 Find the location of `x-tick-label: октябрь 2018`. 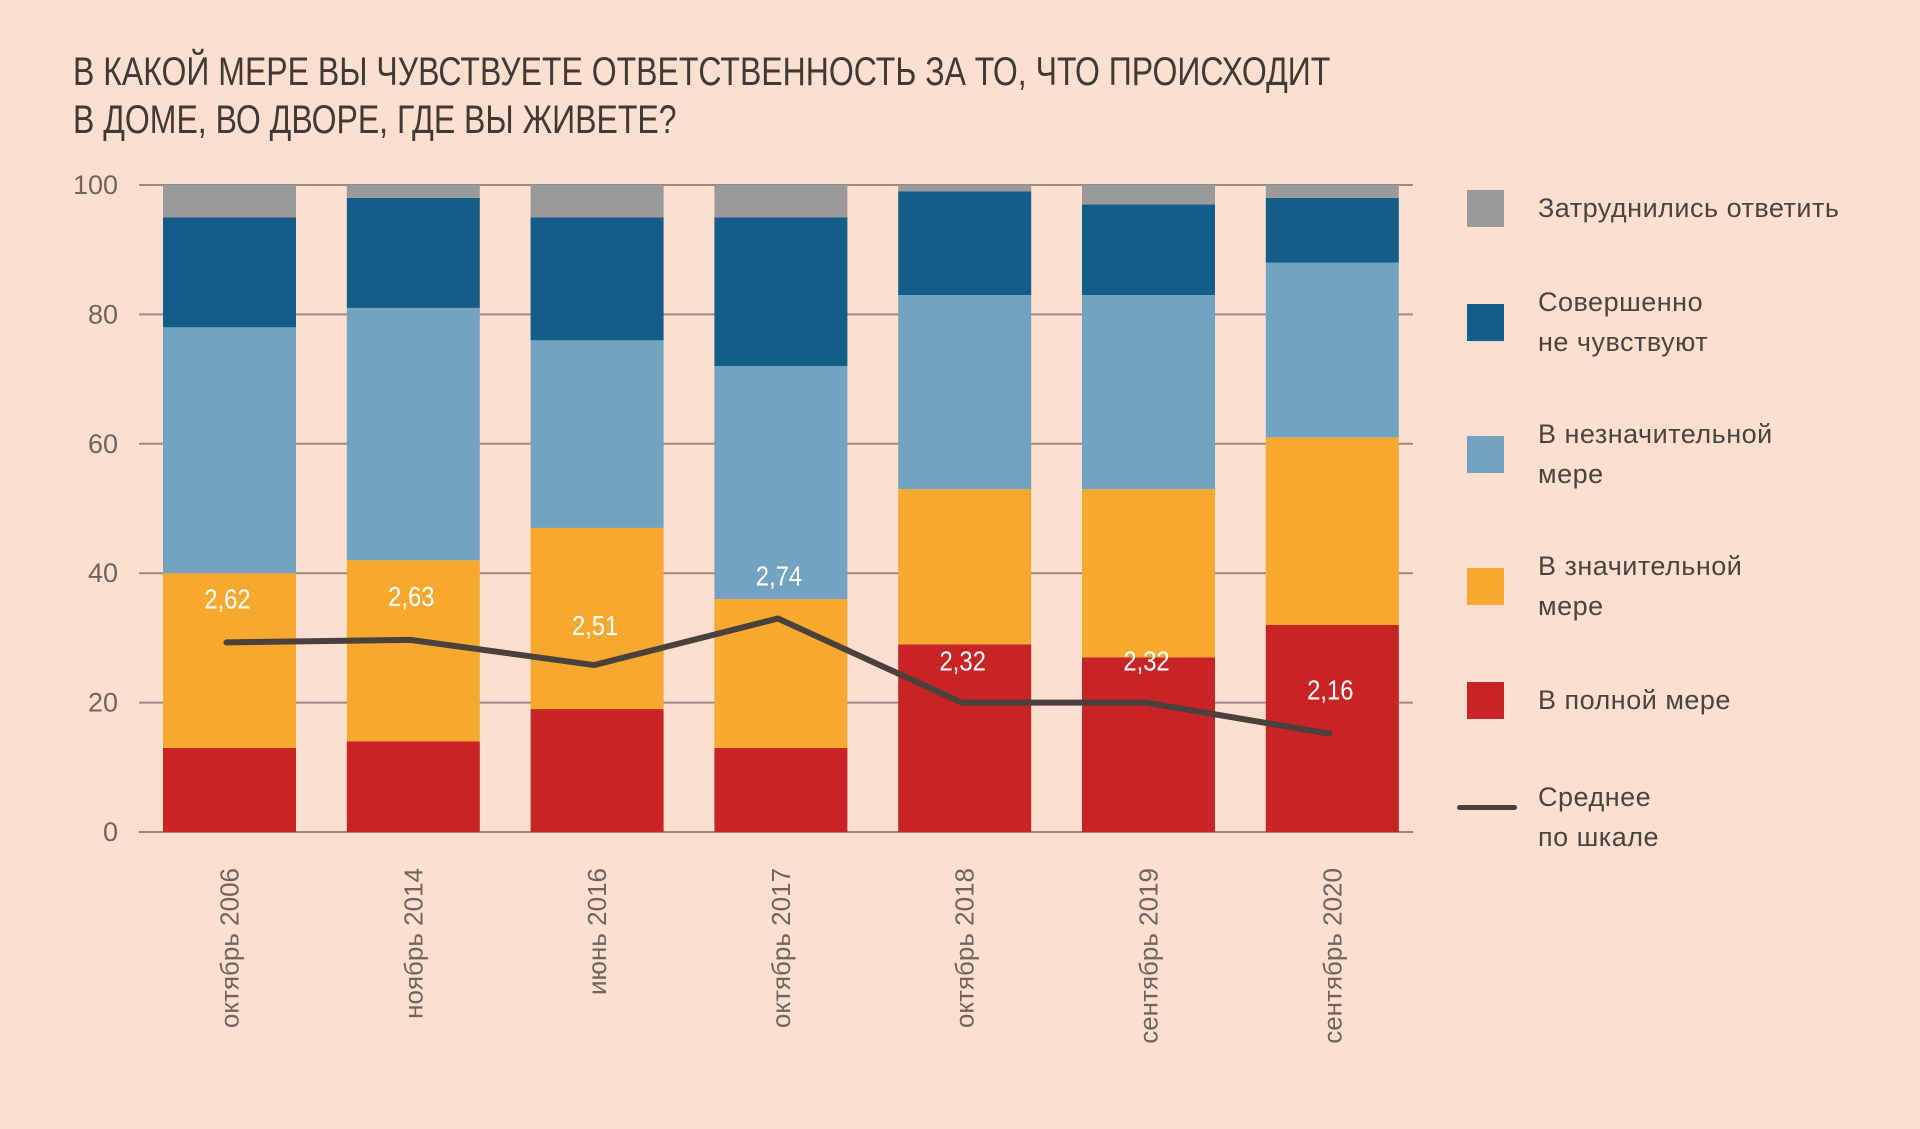

x-tick-label: октябрь 2018 is located at coordinates (965, 948).